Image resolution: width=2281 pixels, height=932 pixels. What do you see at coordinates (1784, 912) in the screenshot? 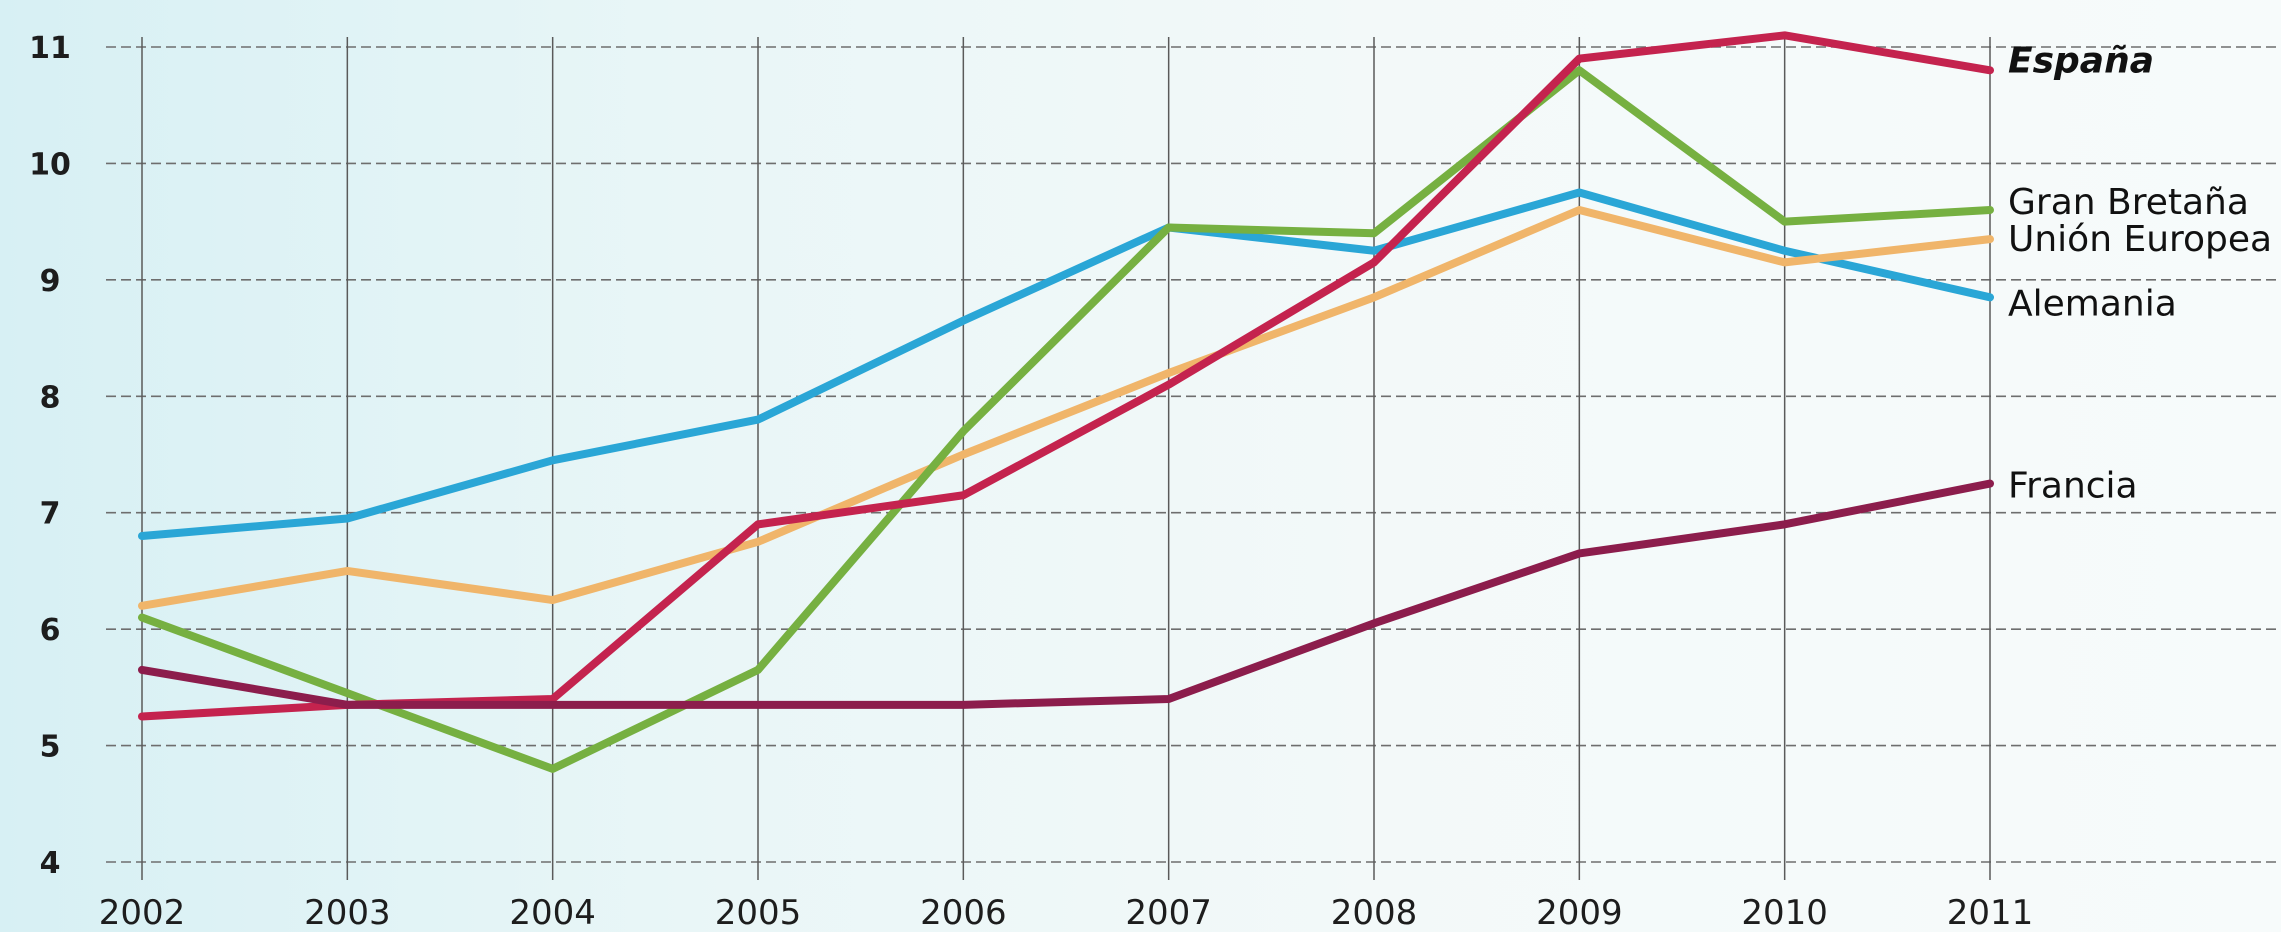
I see `x-tick-label: 2010` at bounding box center [1784, 912].